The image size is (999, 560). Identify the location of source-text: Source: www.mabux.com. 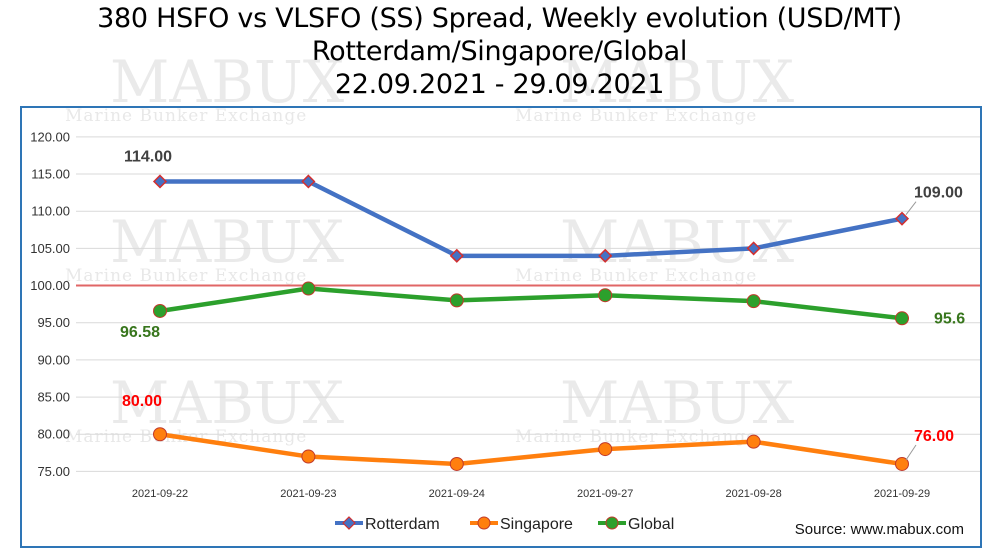
(879, 529).